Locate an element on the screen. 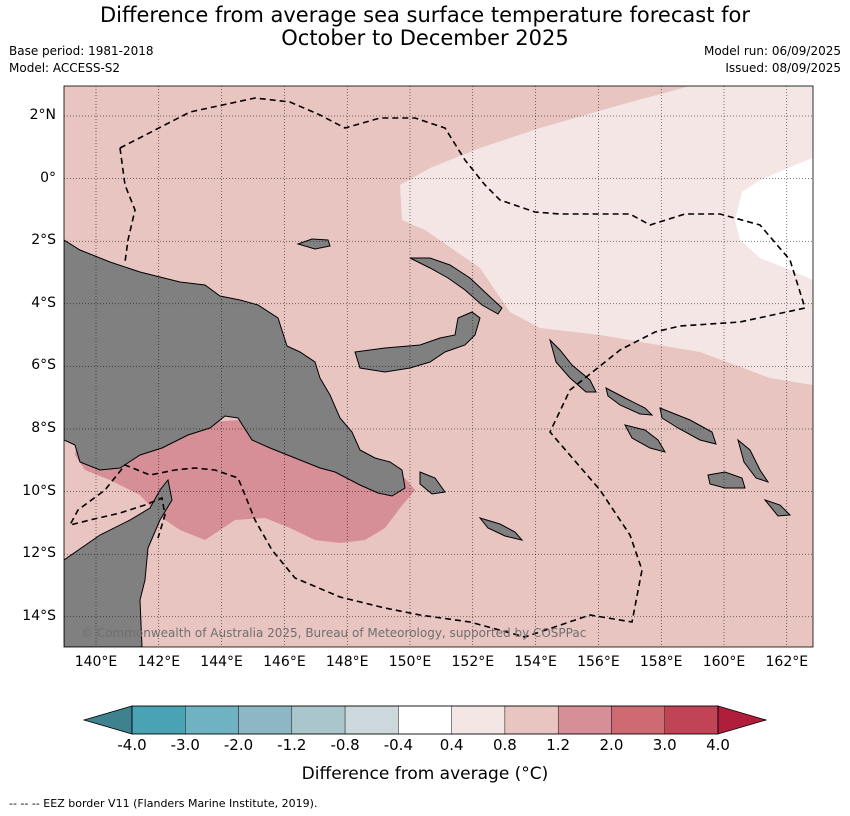  latitude-label: 12°S is located at coordinates (39, 553).